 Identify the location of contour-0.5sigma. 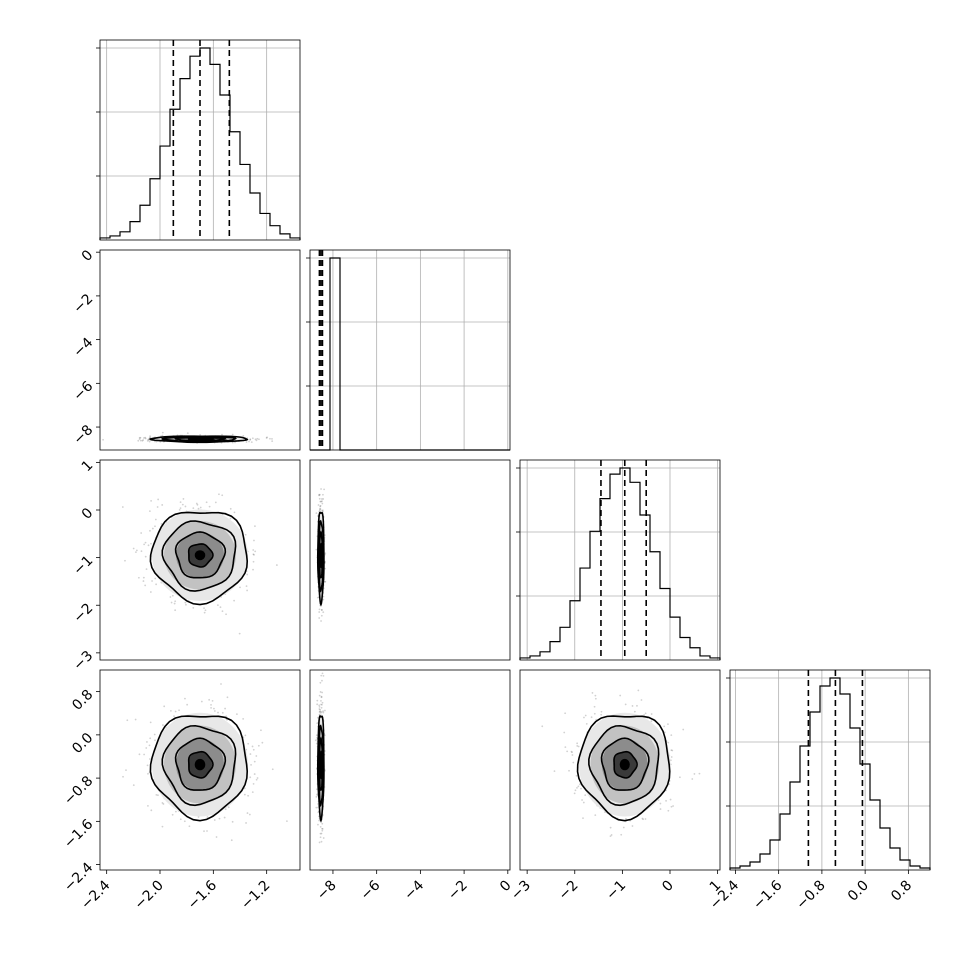
(200, 555).